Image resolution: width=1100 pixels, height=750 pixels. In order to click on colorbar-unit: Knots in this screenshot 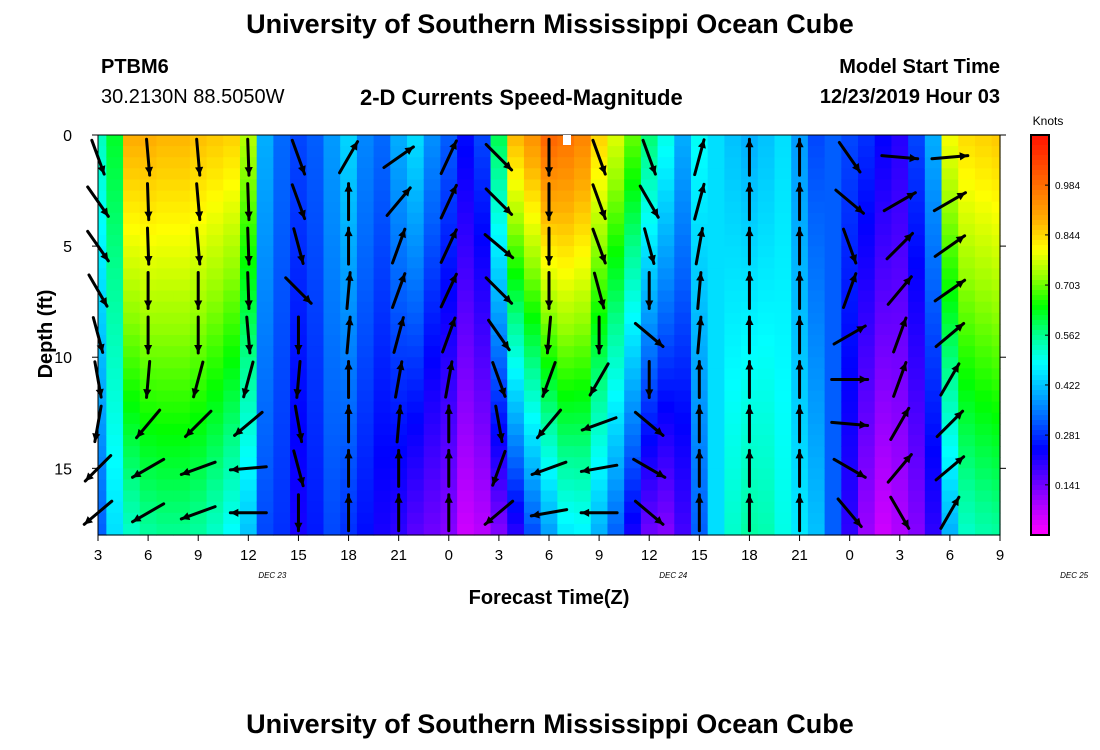, I will do `click(1048, 121)`.